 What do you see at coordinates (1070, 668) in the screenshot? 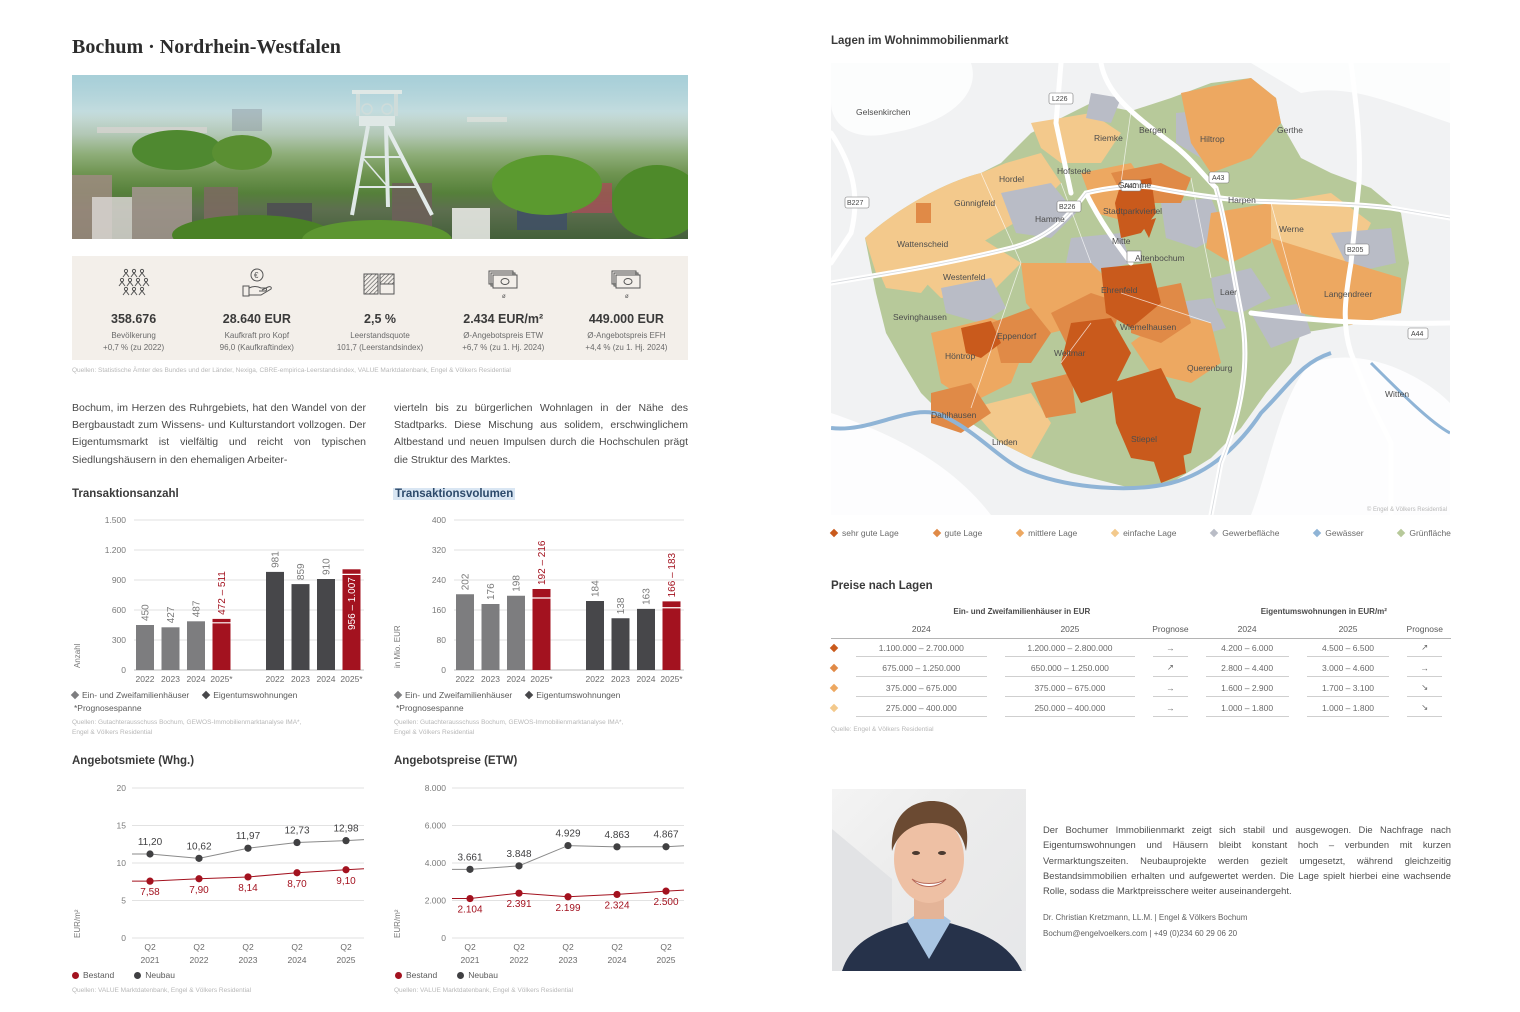
I see `table-cell: 650.000 – 1.250.000` at bounding box center [1070, 668].